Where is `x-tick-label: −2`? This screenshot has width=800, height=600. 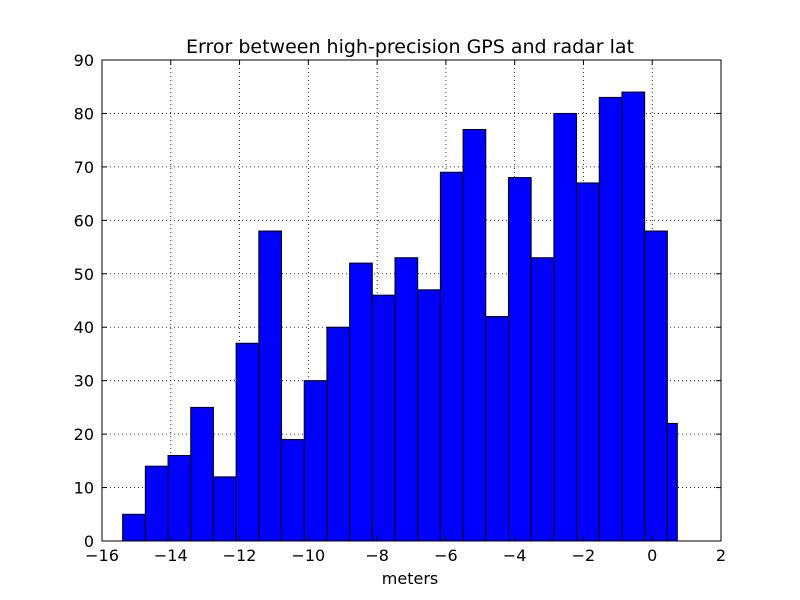
x-tick-label: −2 is located at coordinates (584, 555).